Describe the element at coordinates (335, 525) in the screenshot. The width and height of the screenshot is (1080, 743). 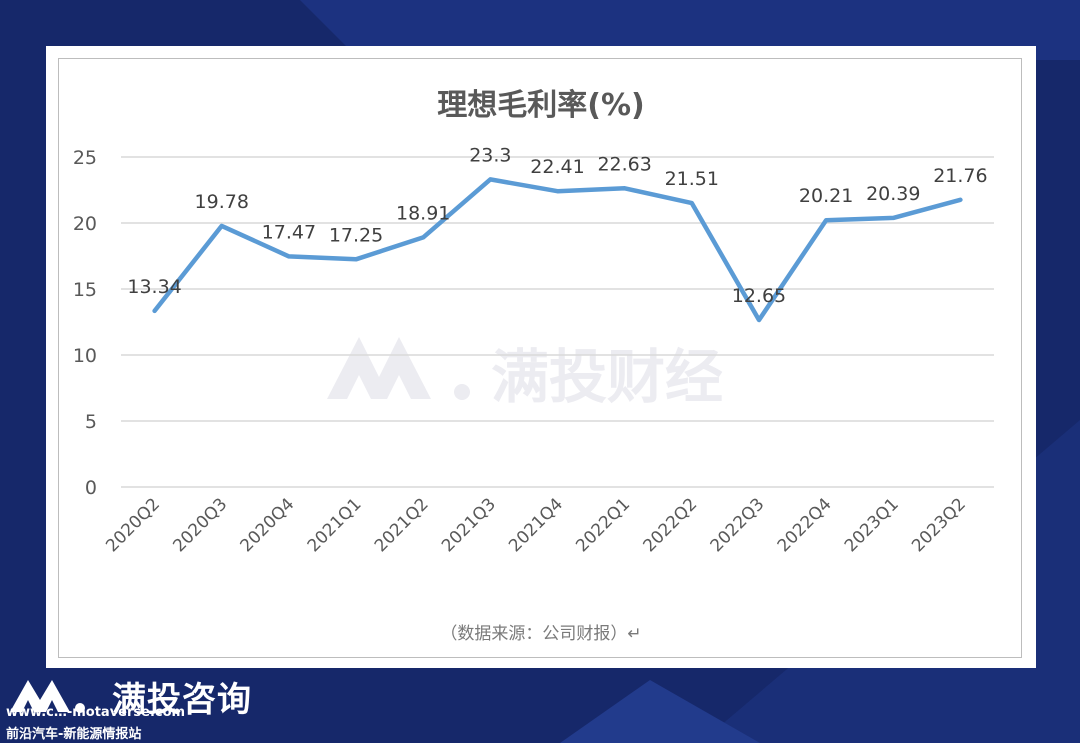
I see `x-tick-label: 2021Q1` at that location.